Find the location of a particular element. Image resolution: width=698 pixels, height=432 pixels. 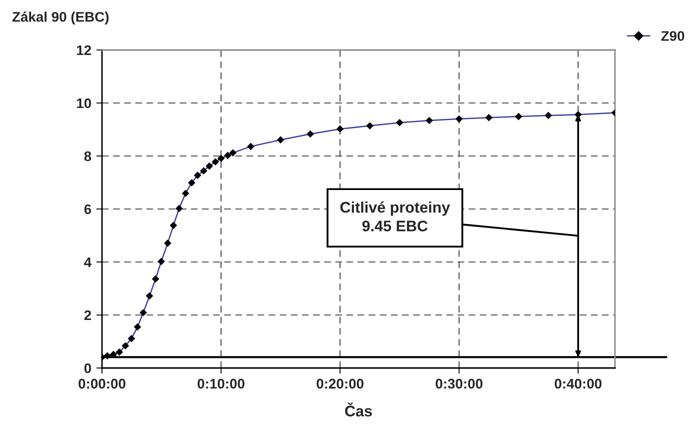

y-tick-label: 2 is located at coordinates (88, 315).